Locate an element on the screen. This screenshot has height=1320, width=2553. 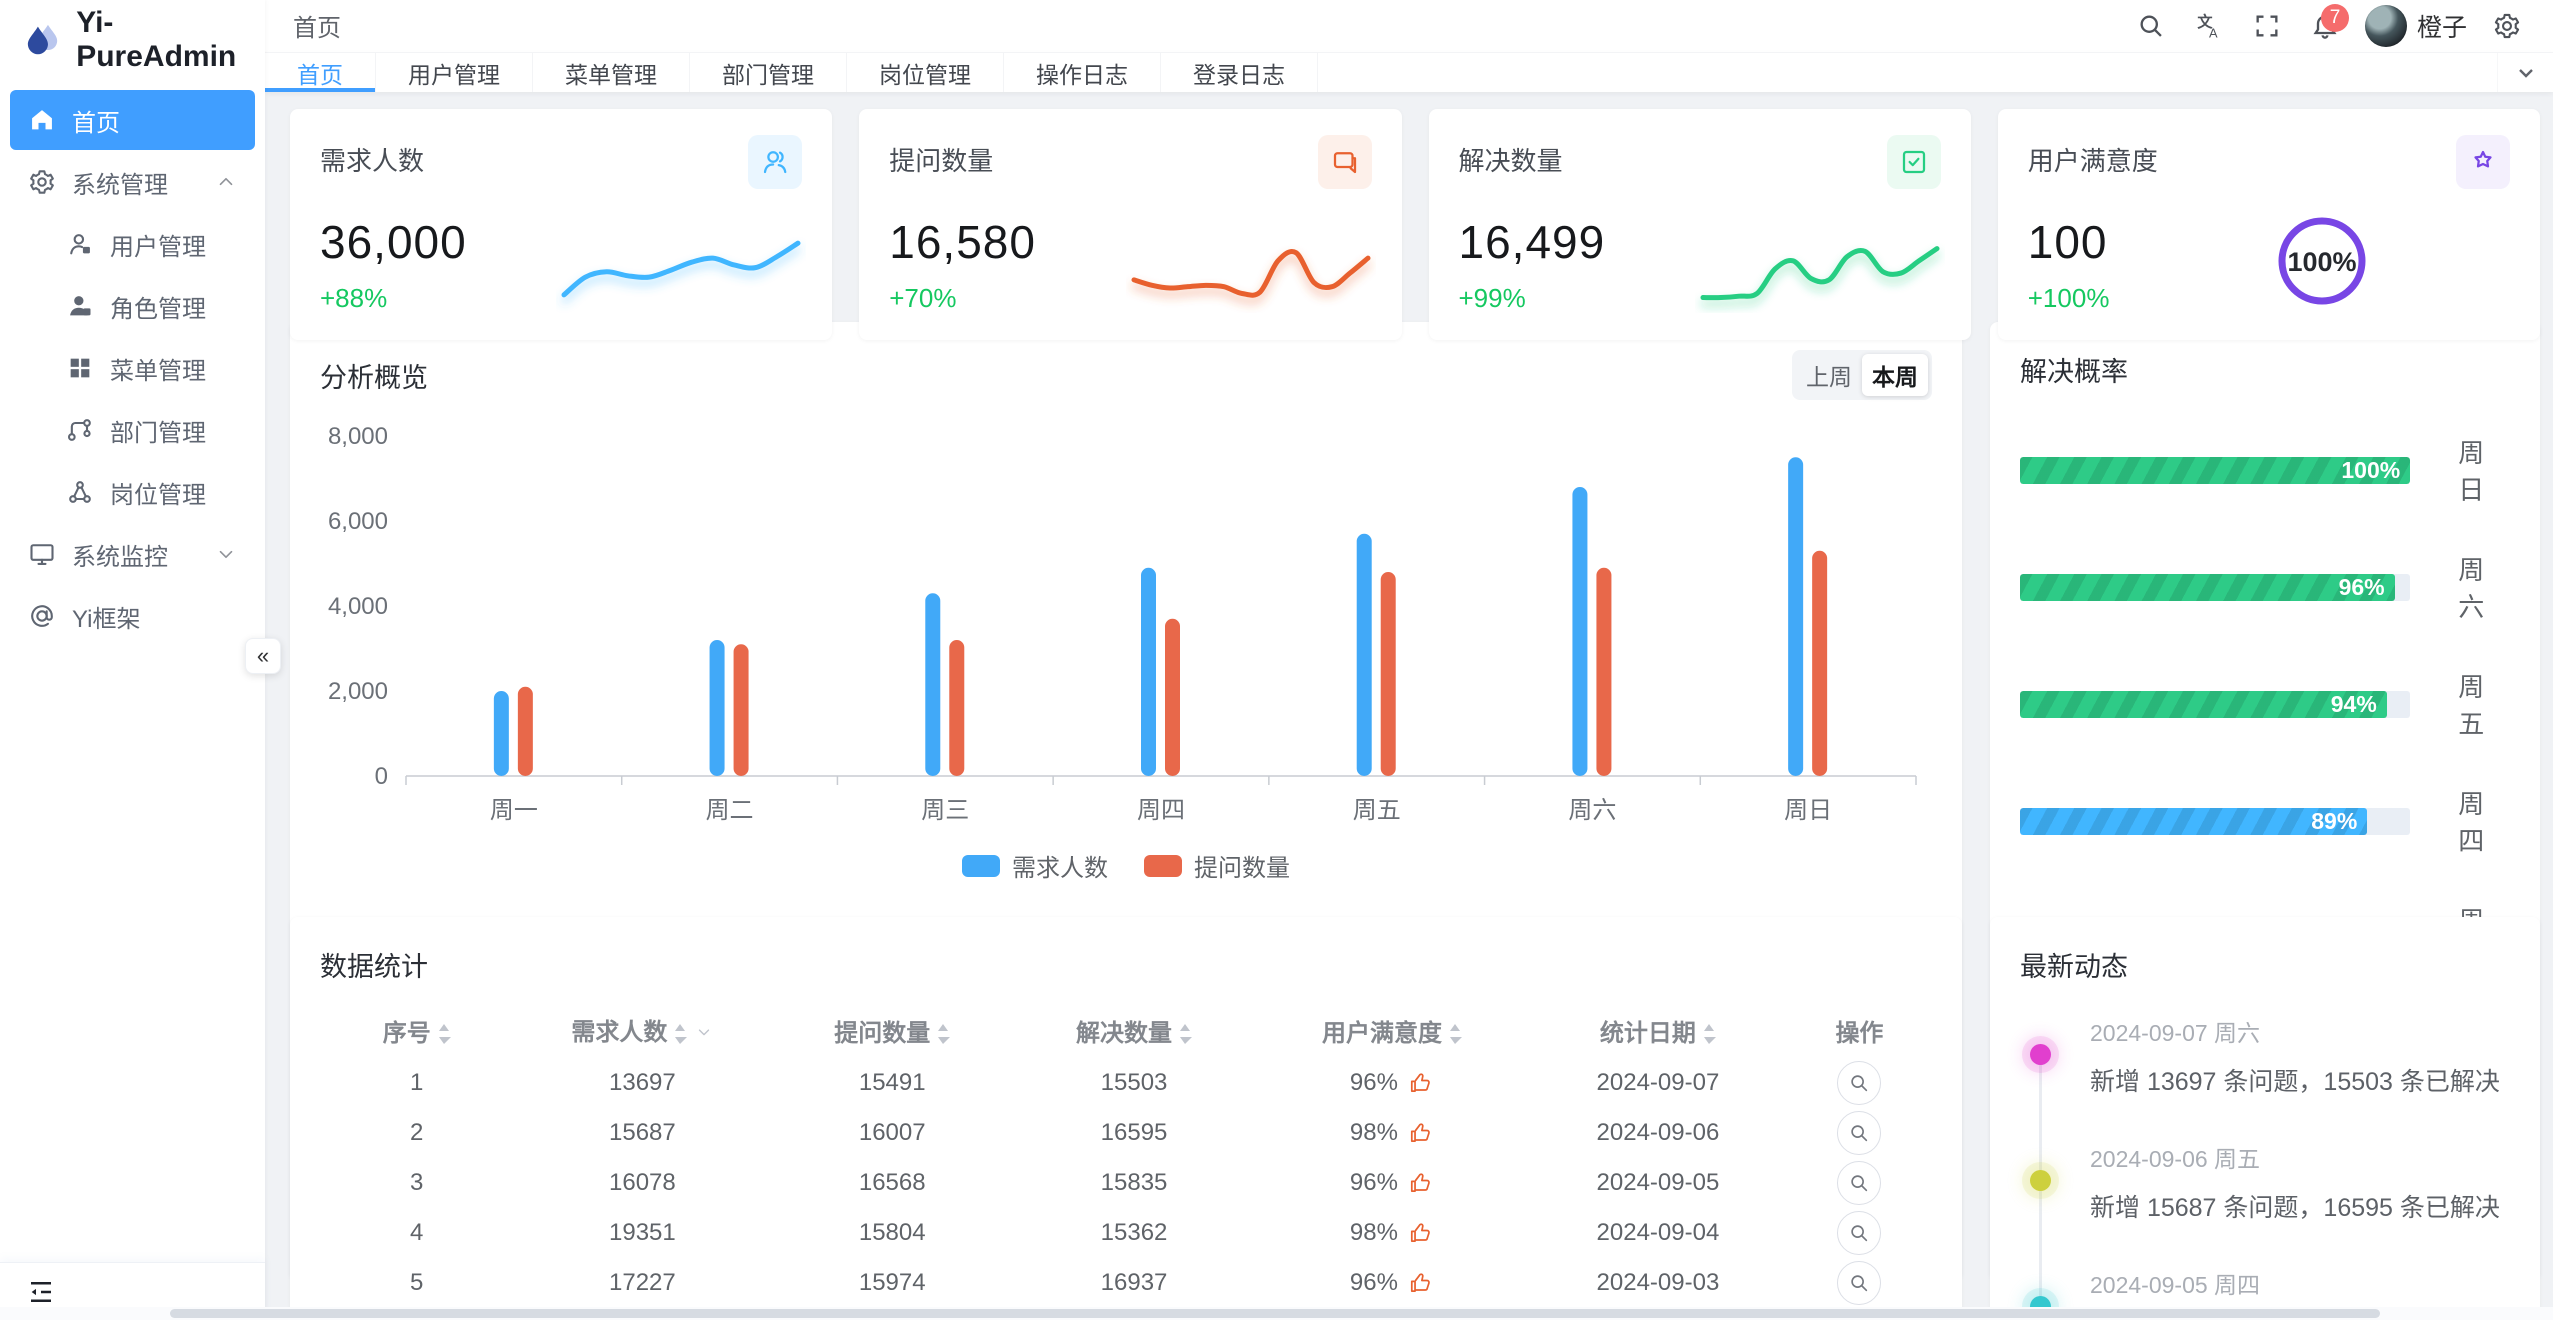
table-row: 4 19351 15804 15362 98% 2024-09-04 is located at coordinates (1126, 1233).